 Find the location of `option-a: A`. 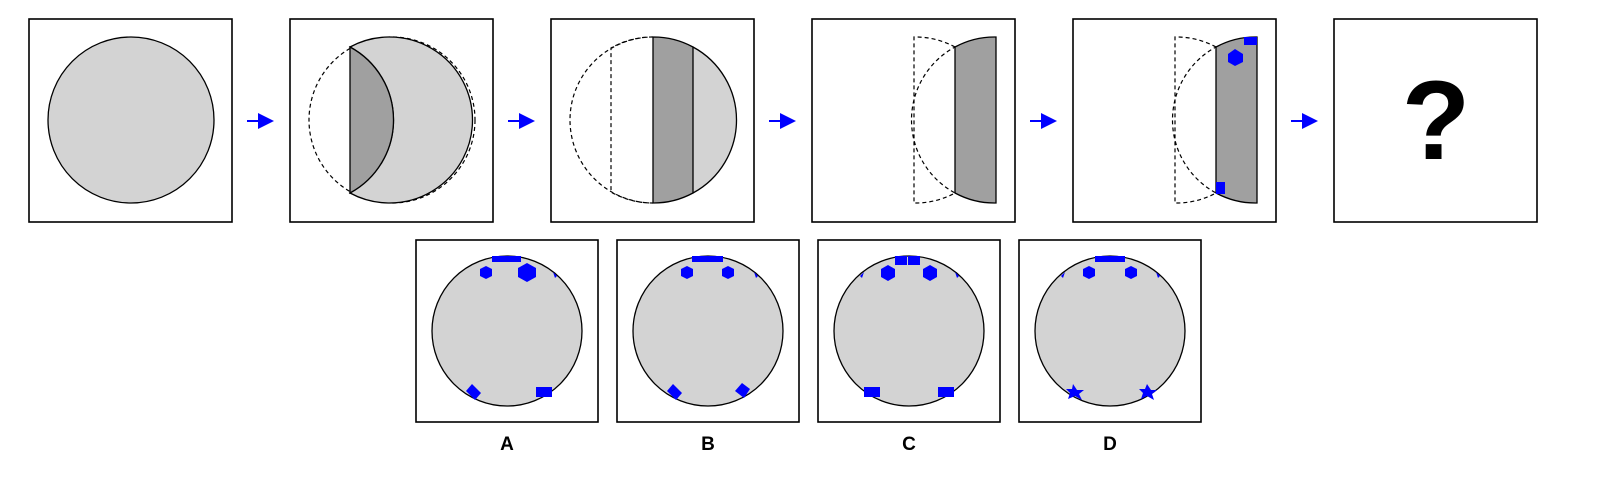

option-a: A is located at coordinates (507, 347).